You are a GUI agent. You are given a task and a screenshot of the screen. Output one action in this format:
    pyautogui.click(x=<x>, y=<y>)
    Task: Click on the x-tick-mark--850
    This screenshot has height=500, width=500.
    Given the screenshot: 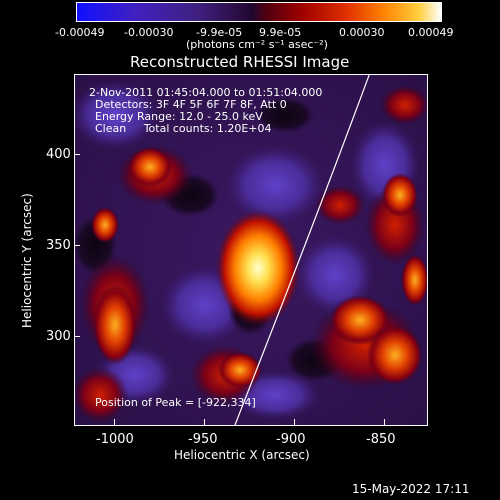 What is the action you would take?
    pyautogui.click(x=384, y=422)
    